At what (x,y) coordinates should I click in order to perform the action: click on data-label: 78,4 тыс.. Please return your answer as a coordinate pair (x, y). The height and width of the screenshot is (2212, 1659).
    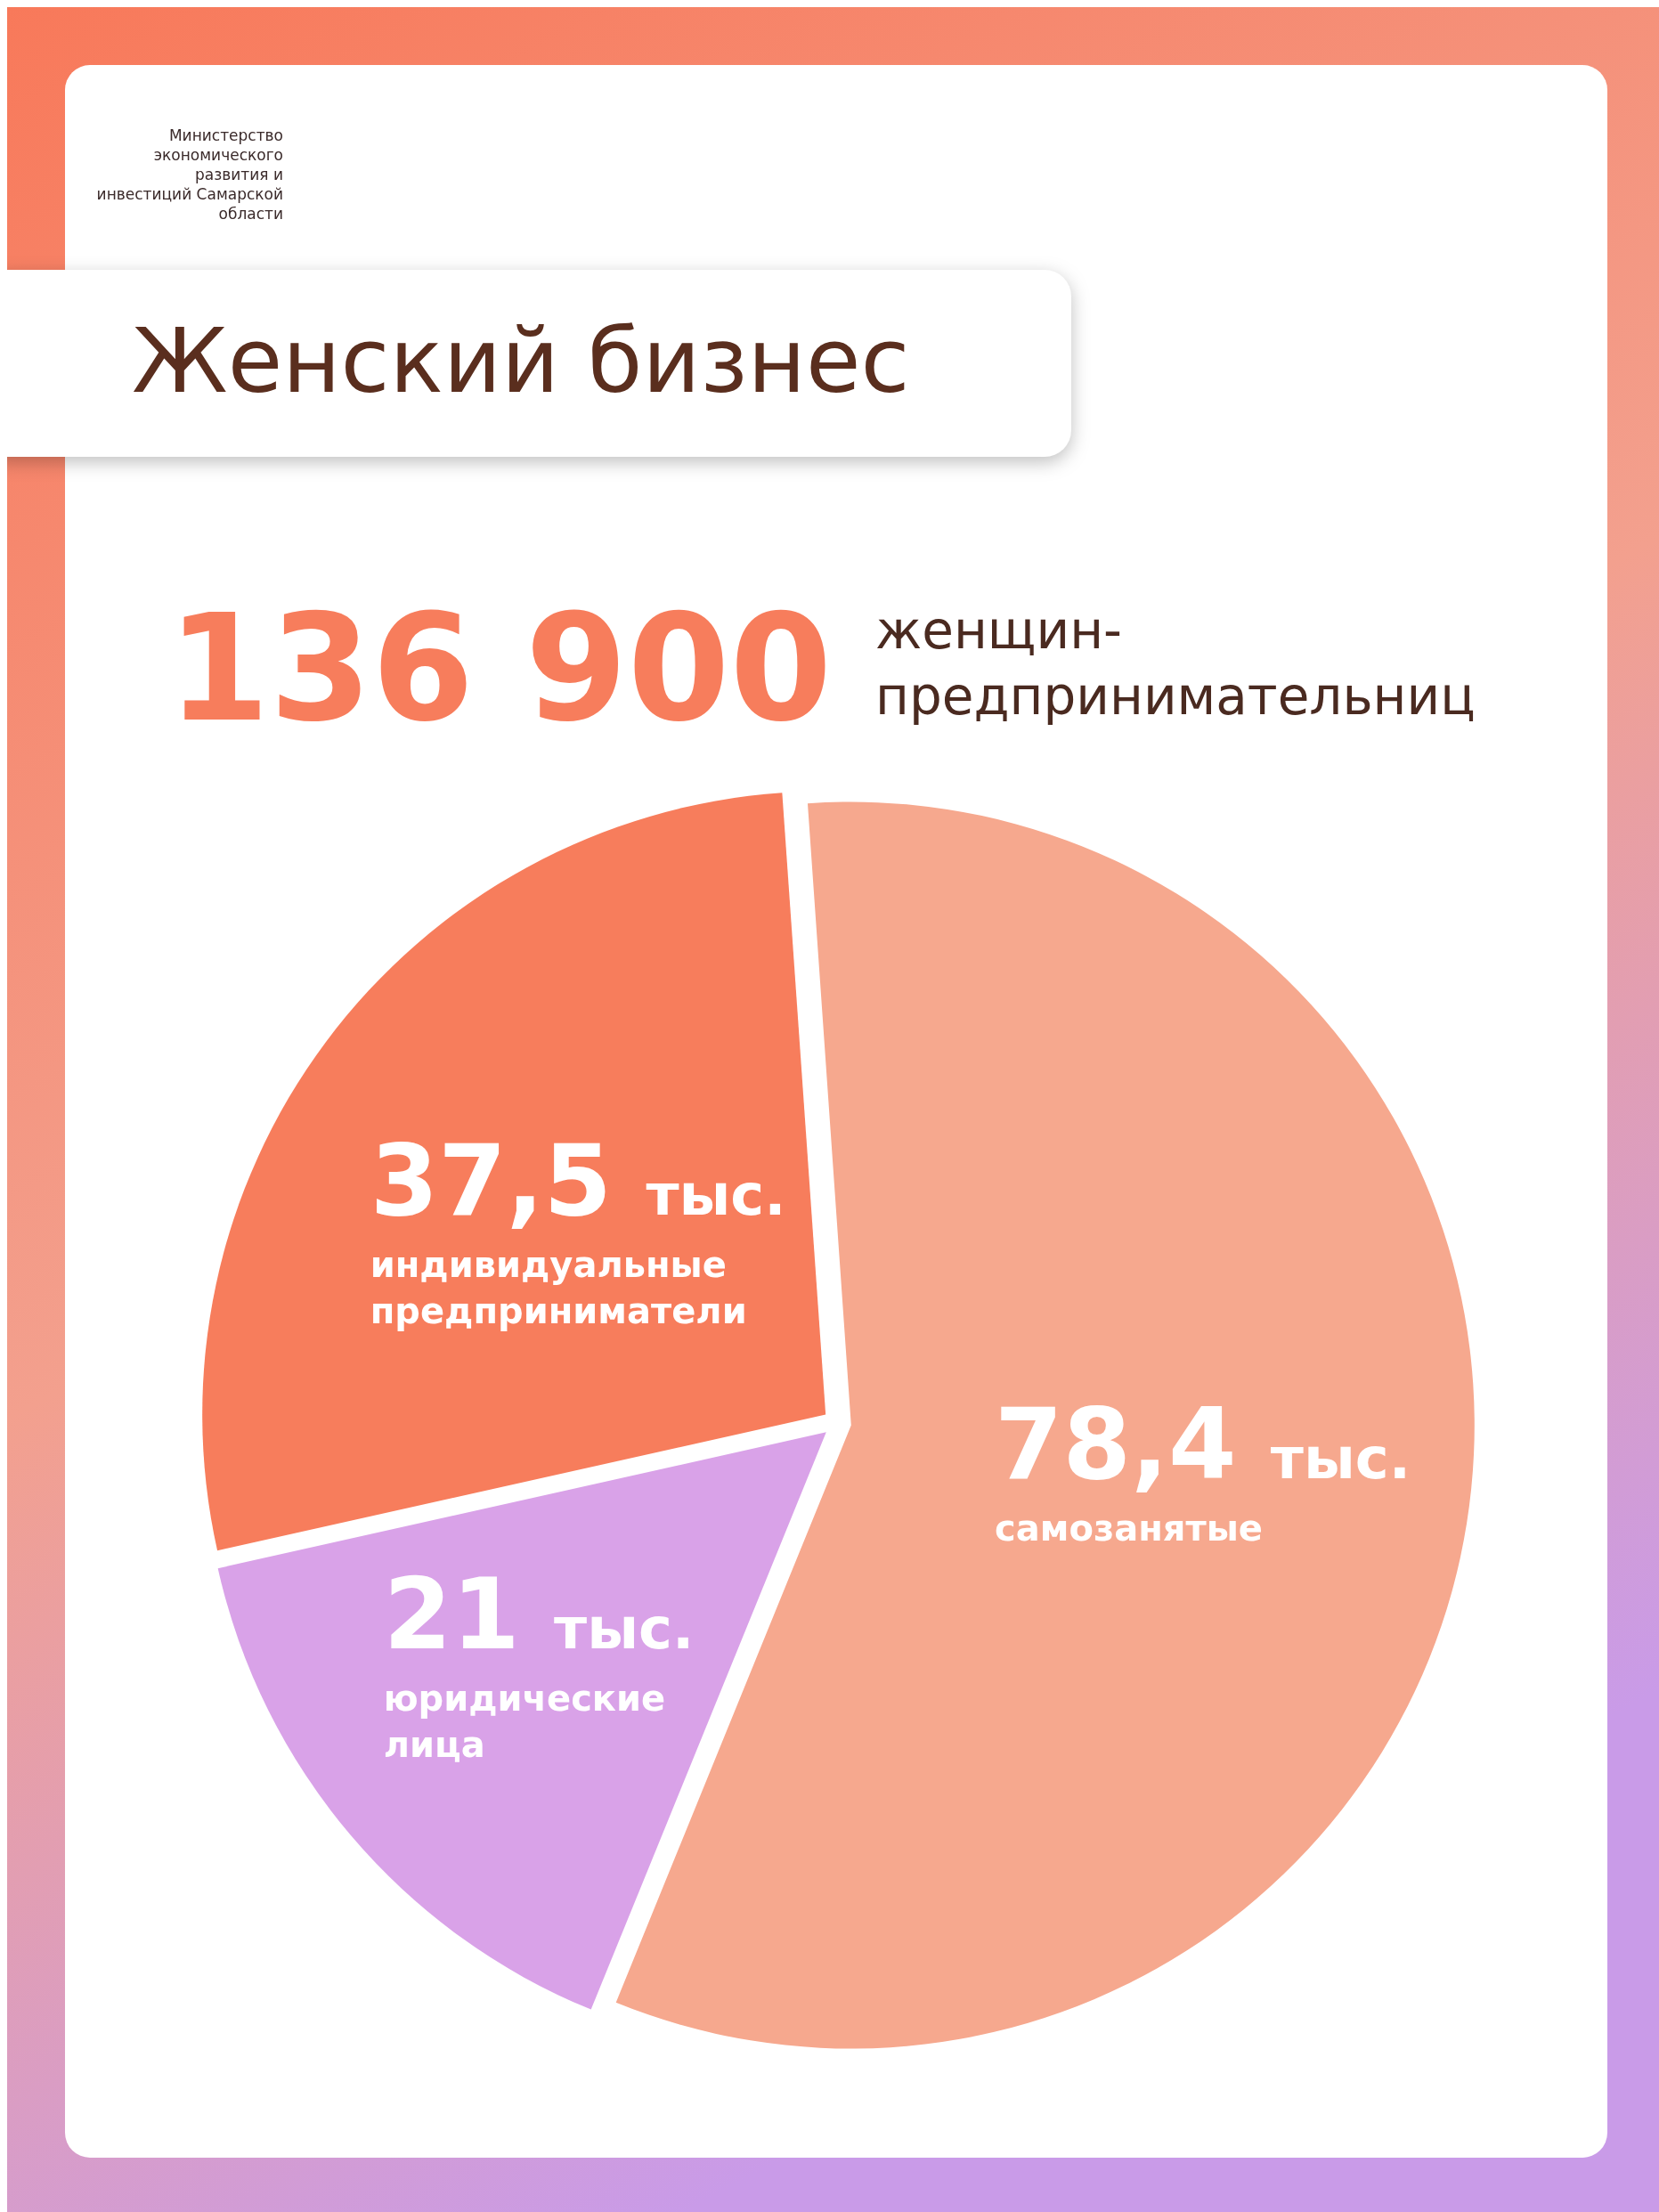
    Looking at the image, I should click on (1203, 1444).